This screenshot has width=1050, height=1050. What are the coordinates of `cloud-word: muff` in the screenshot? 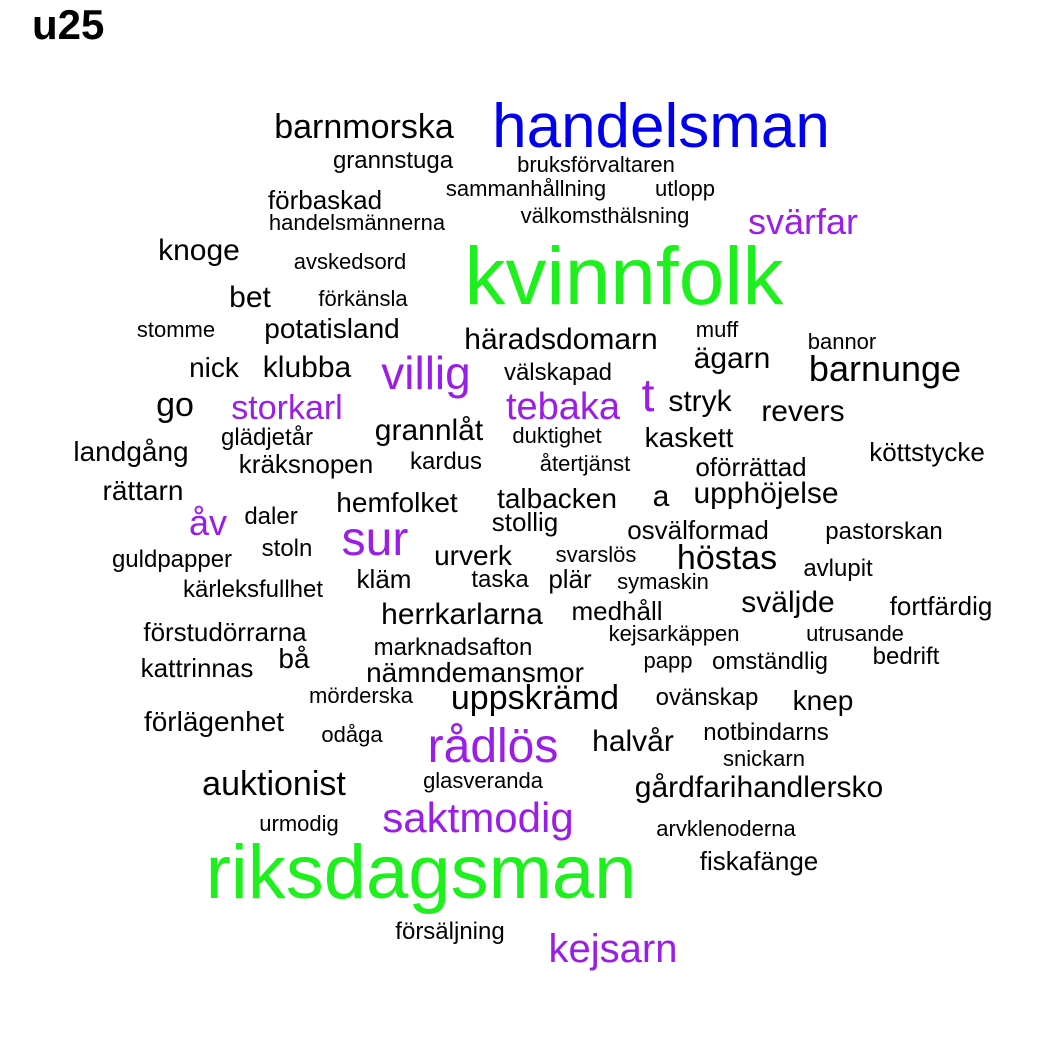 It's located at (717, 329).